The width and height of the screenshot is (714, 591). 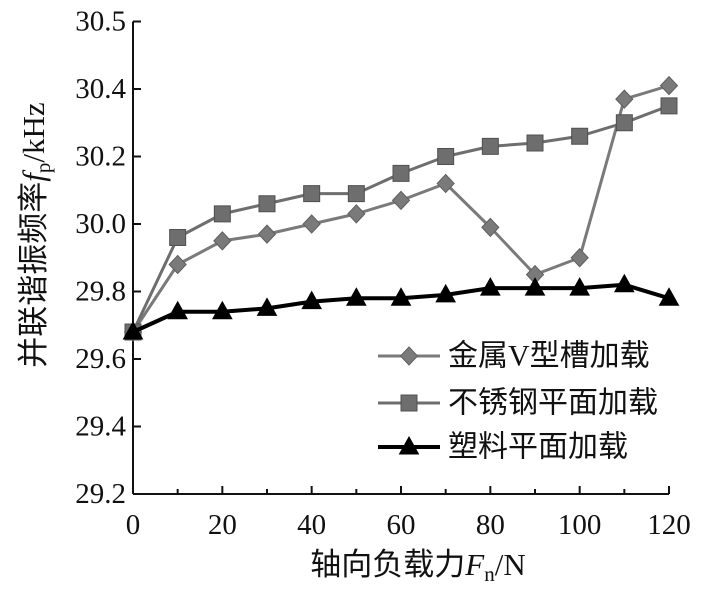 I want to click on y-axis-label-text: 并联谐振频率, so click(x=33, y=275).